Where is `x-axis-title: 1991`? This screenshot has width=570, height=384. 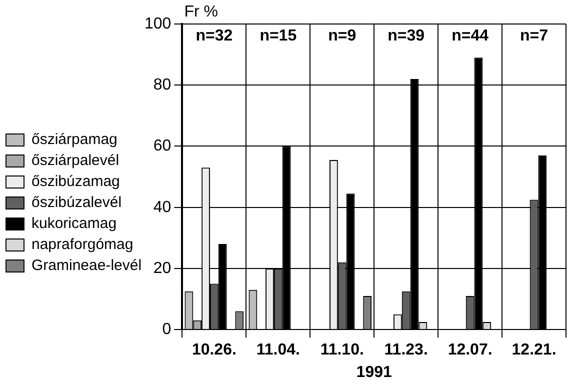
x-axis-title: 1991 is located at coordinates (374, 372).